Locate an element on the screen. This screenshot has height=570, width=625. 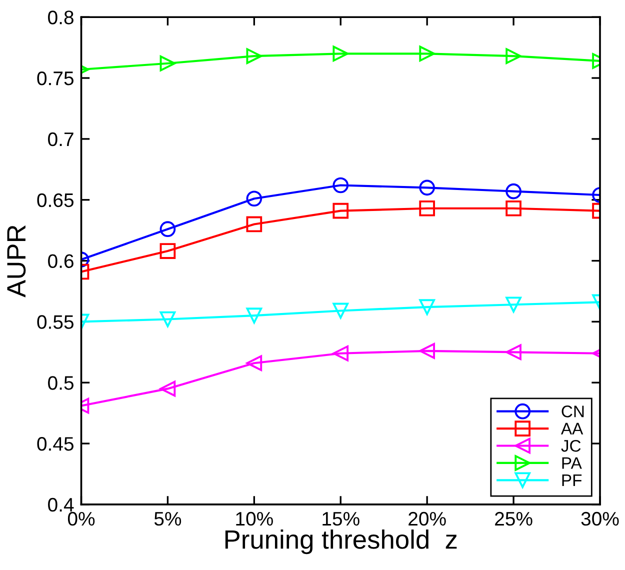
legend-label: AA is located at coordinates (572, 428).